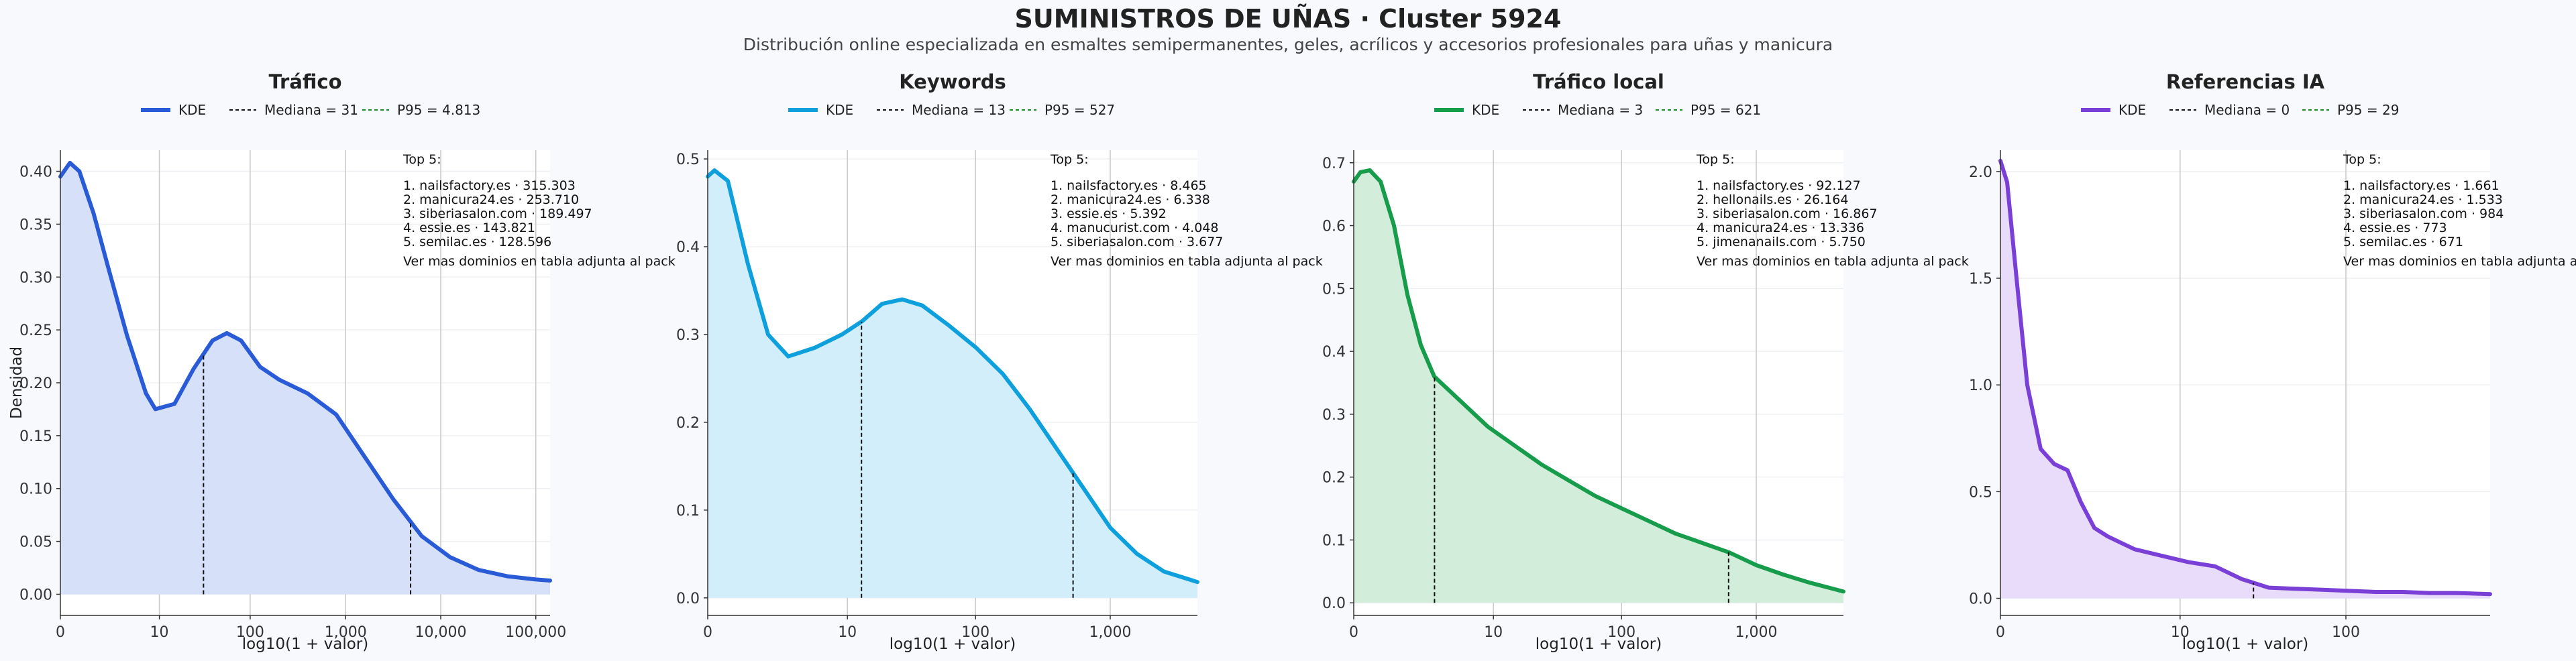  I want to click on chart-title: Tráfico, so click(304, 81).